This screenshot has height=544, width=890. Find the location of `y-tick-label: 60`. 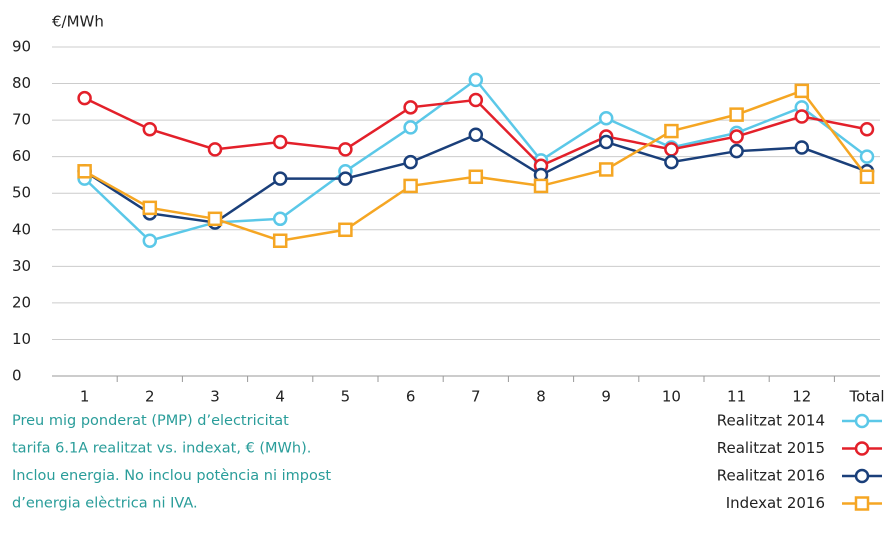

y-tick-label: 60 is located at coordinates (21, 156).